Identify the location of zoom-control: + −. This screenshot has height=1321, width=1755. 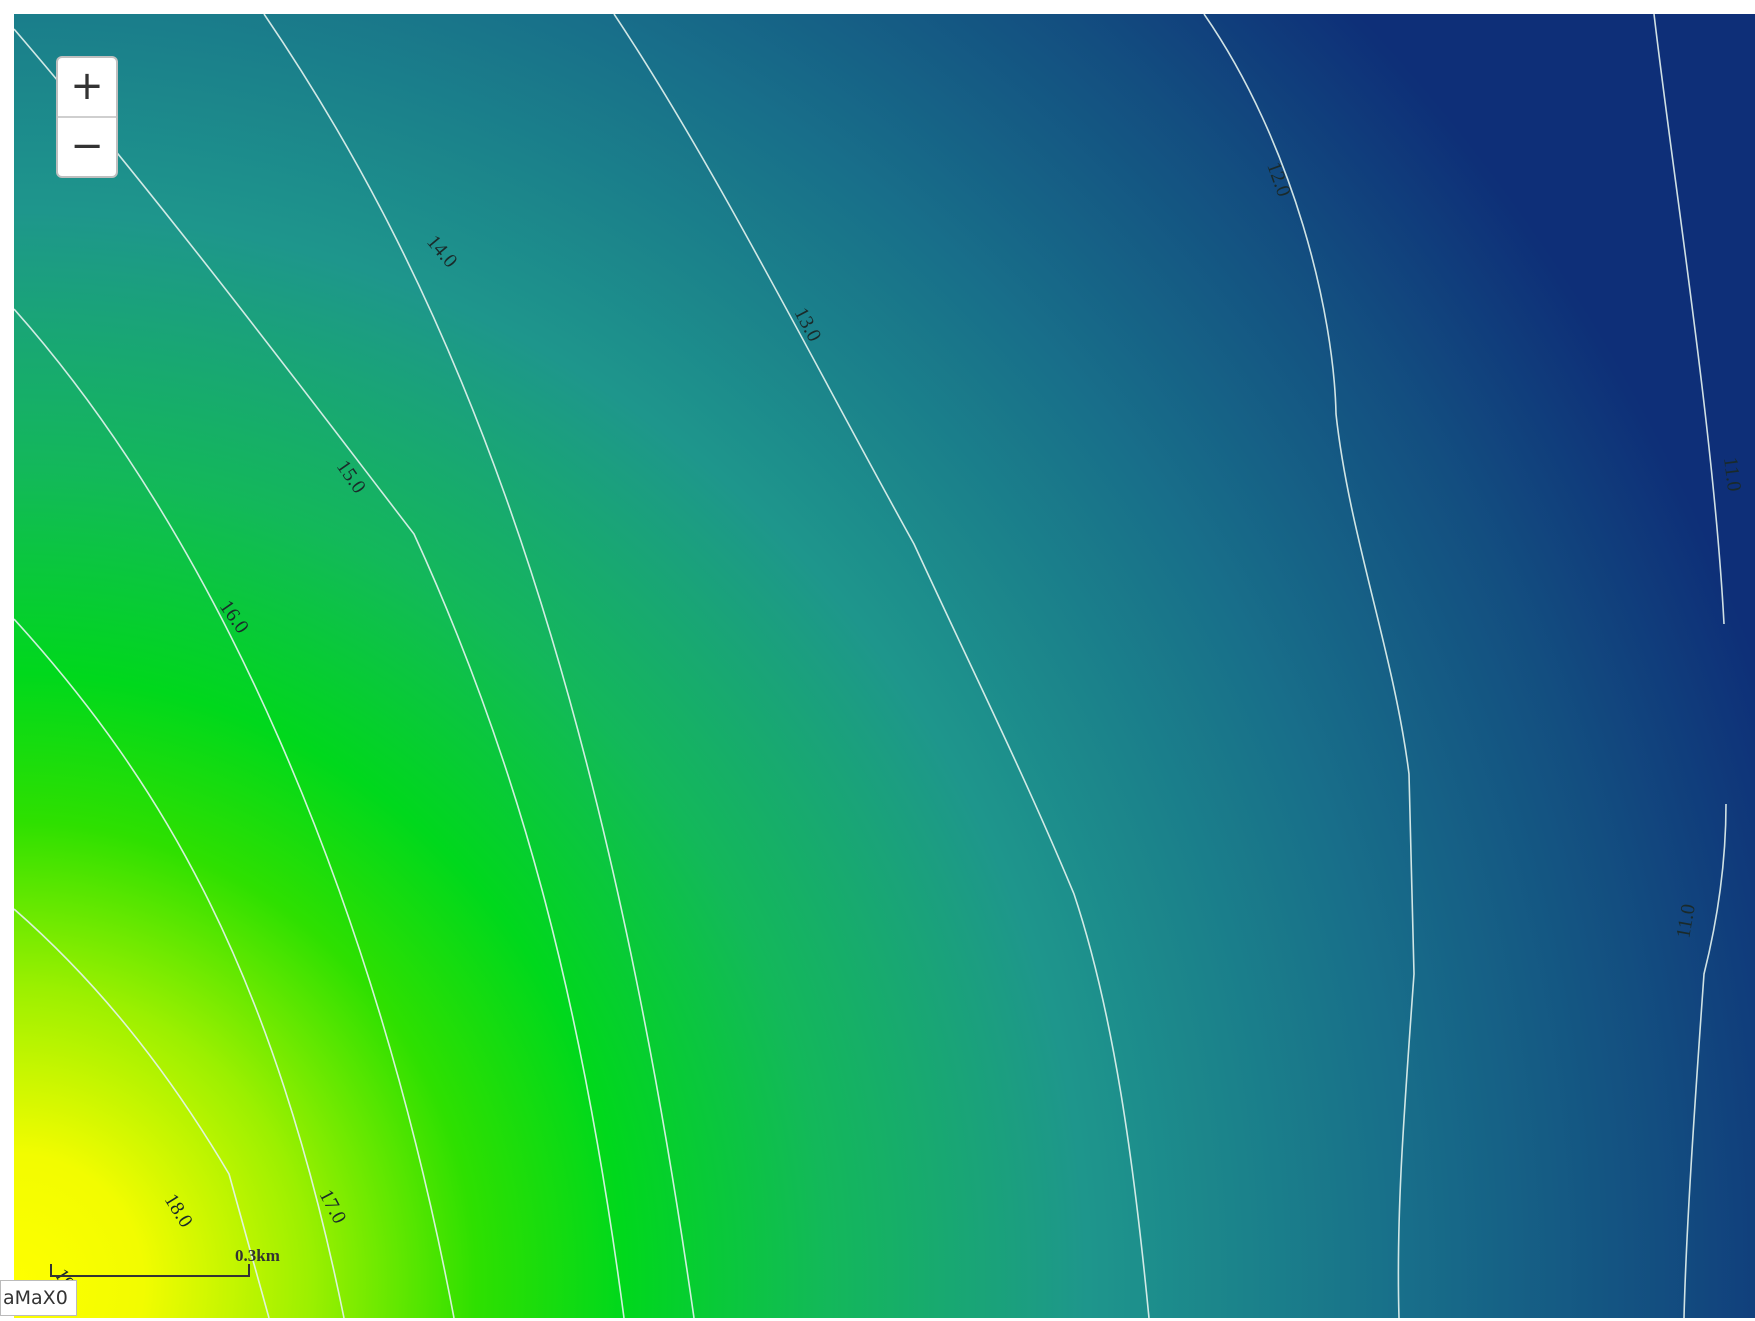
(87, 117).